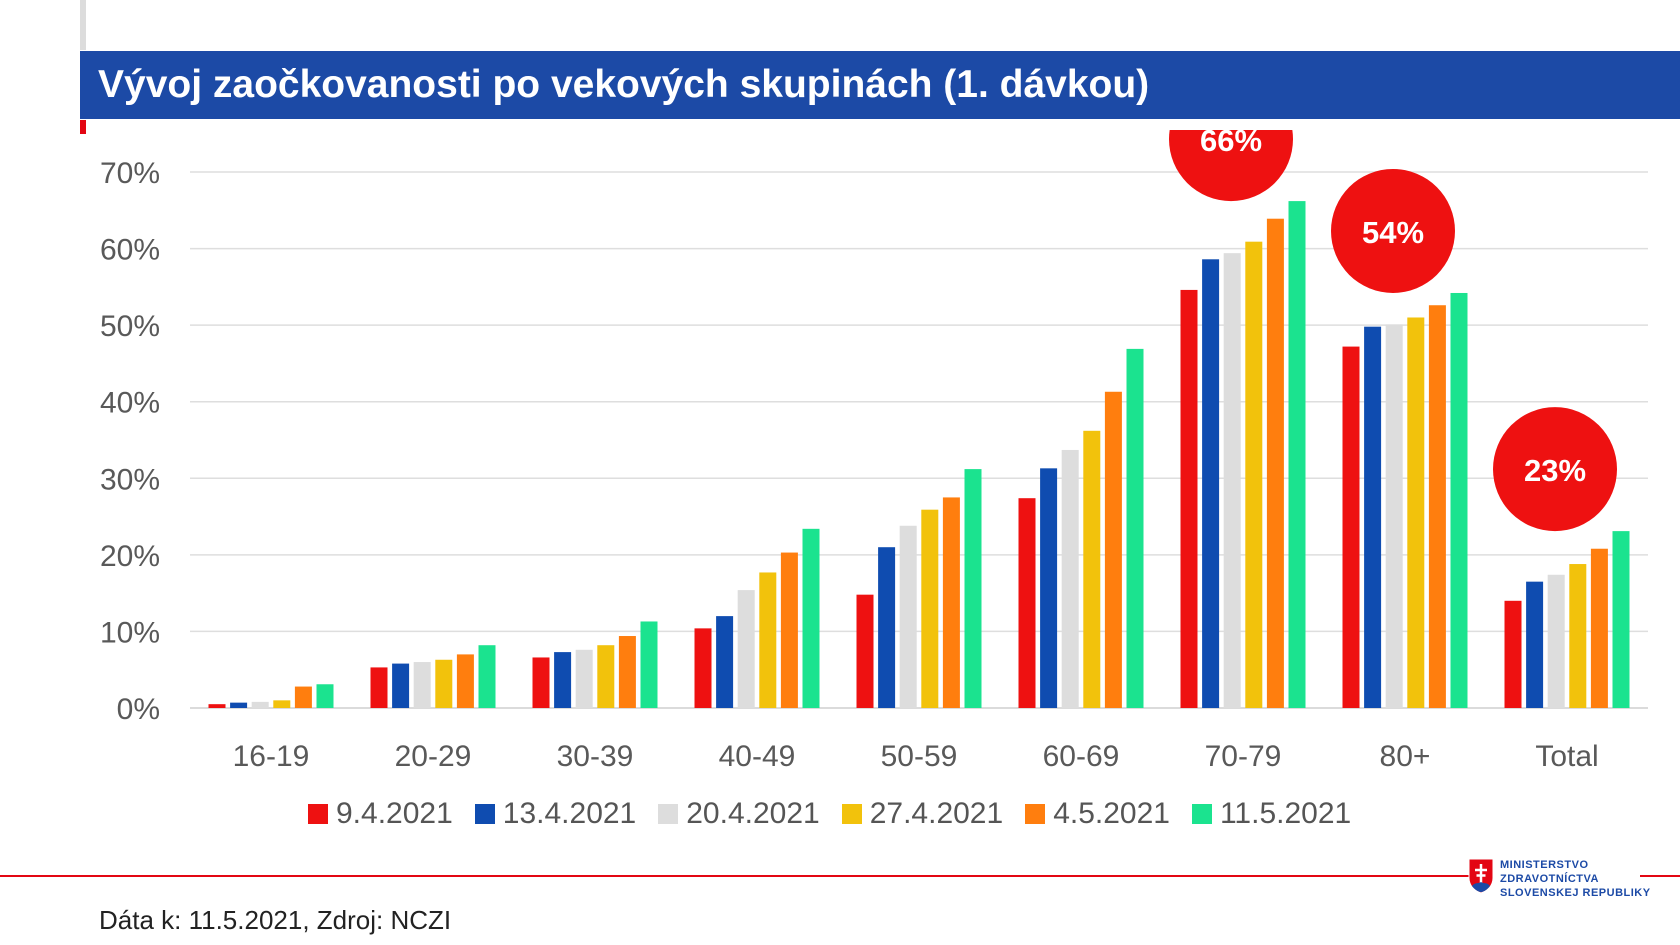 The width and height of the screenshot is (1680, 945). What do you see at coordinates (130, 250) in the screenshot?
I see `y-tick-label: 60%` at bounding box center [130, 250].